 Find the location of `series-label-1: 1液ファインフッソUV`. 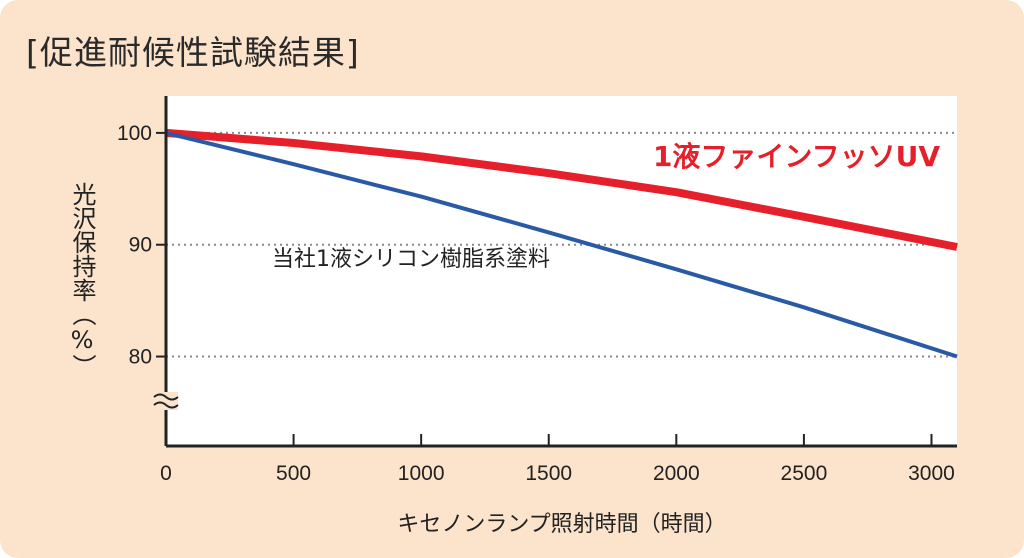

series-label-1: 1液ファインフッソUV is located at coordinates (796, 156).